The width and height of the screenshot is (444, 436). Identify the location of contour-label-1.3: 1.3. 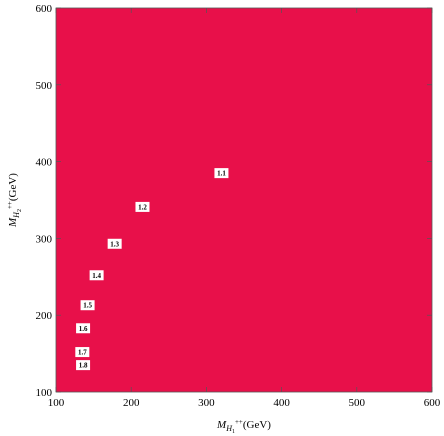
(114, 243).